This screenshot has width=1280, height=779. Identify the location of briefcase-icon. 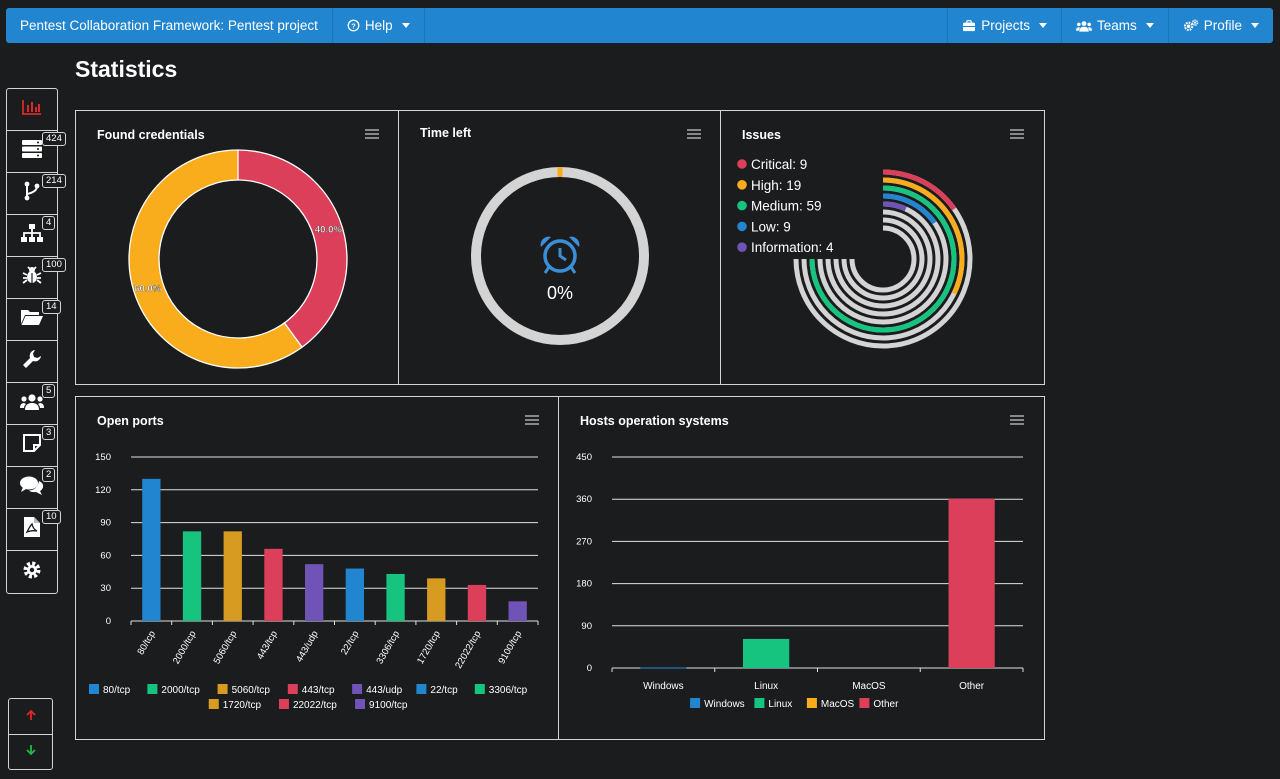
(969, 25).